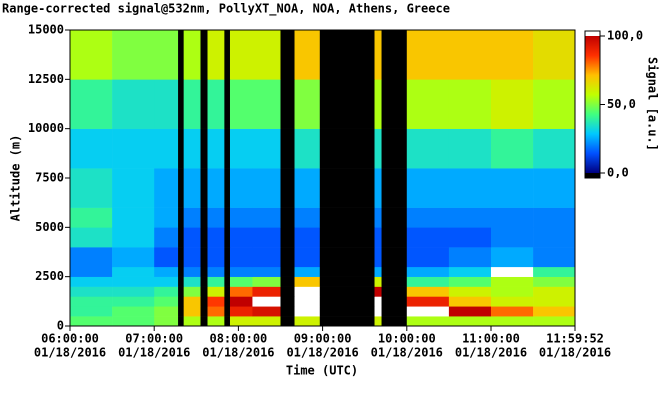  I want to click on x-tick-label: 11:59:52, so click(575, 339).